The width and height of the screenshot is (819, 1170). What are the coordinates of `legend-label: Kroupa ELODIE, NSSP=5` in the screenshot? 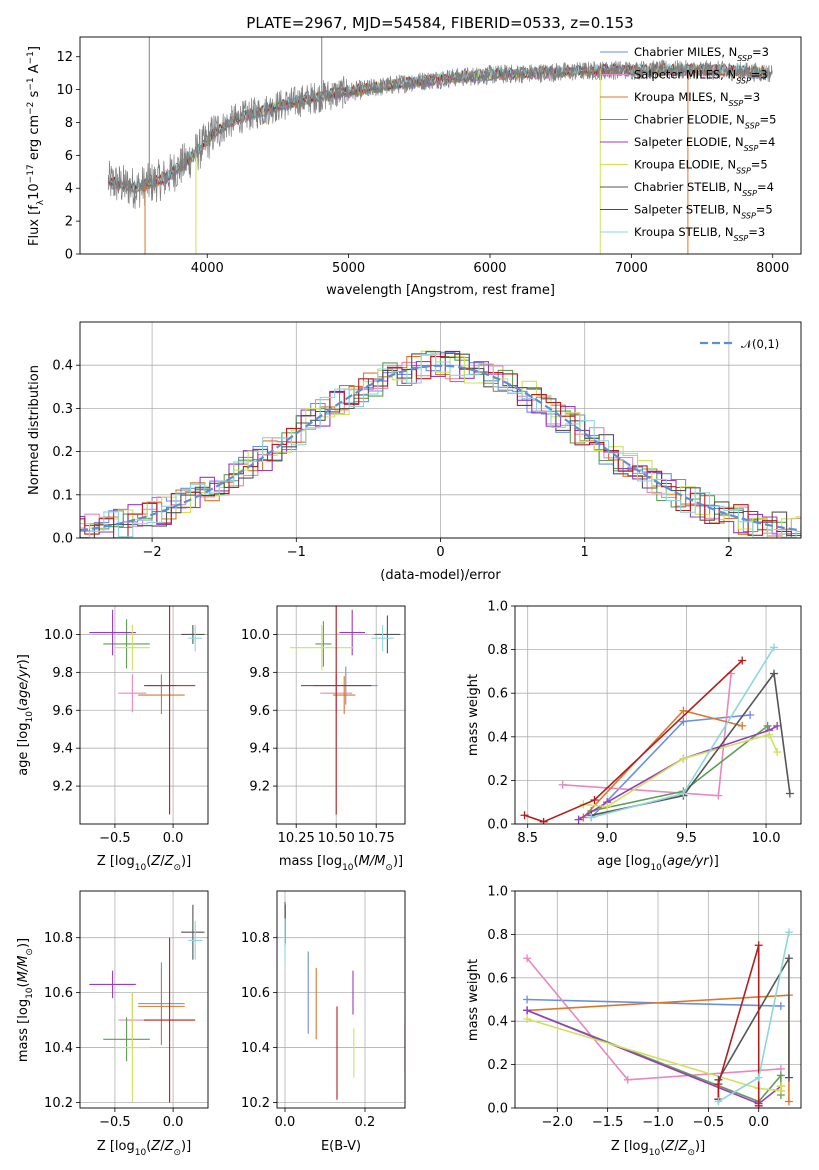 It's located at (701, 167).